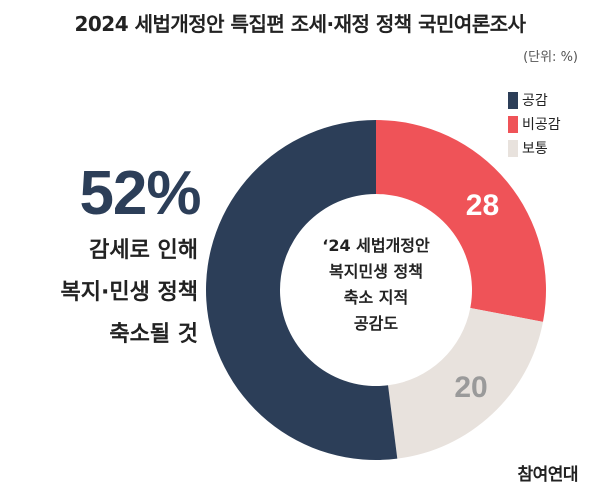  Describe the element at coordinates (547, 475) in the screenshot. I see `logo-text: 참여연대` at that location.